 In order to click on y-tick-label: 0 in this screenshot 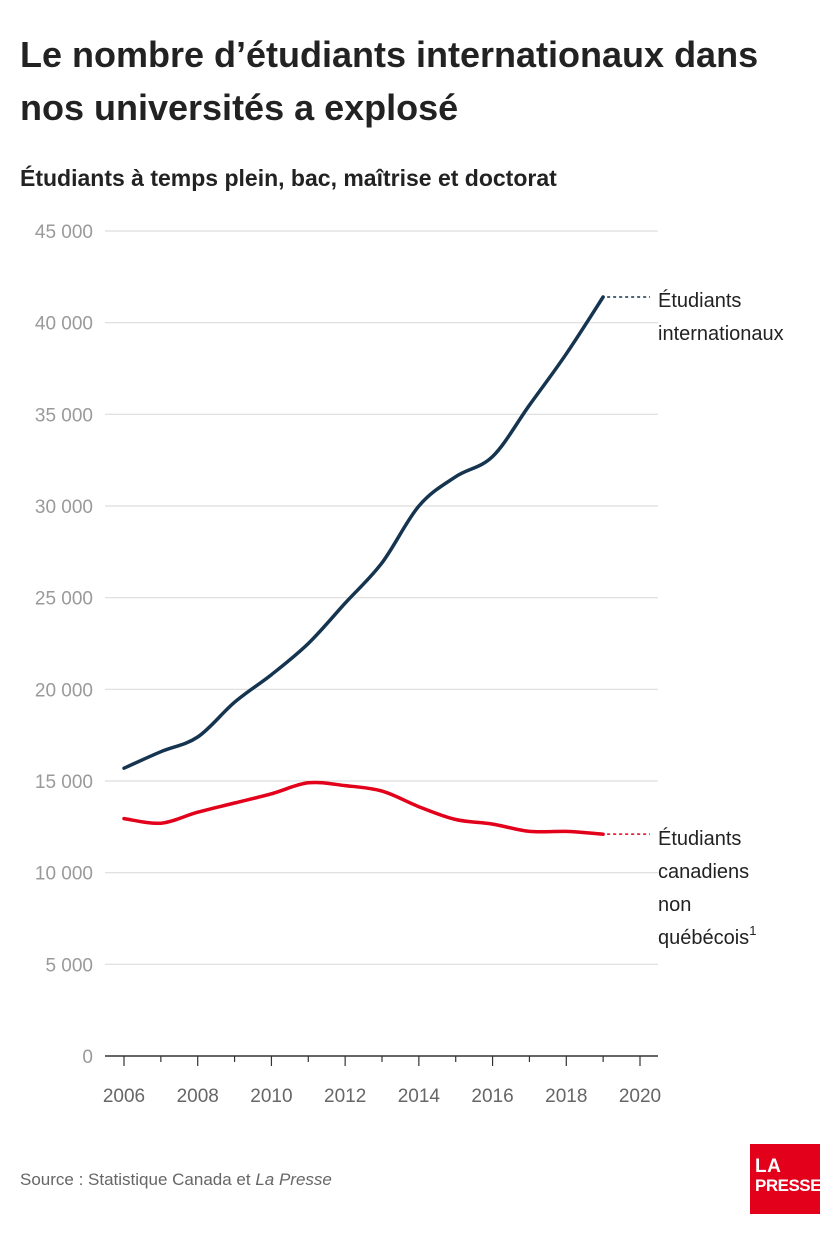, I will do `click(87, 1057)`.